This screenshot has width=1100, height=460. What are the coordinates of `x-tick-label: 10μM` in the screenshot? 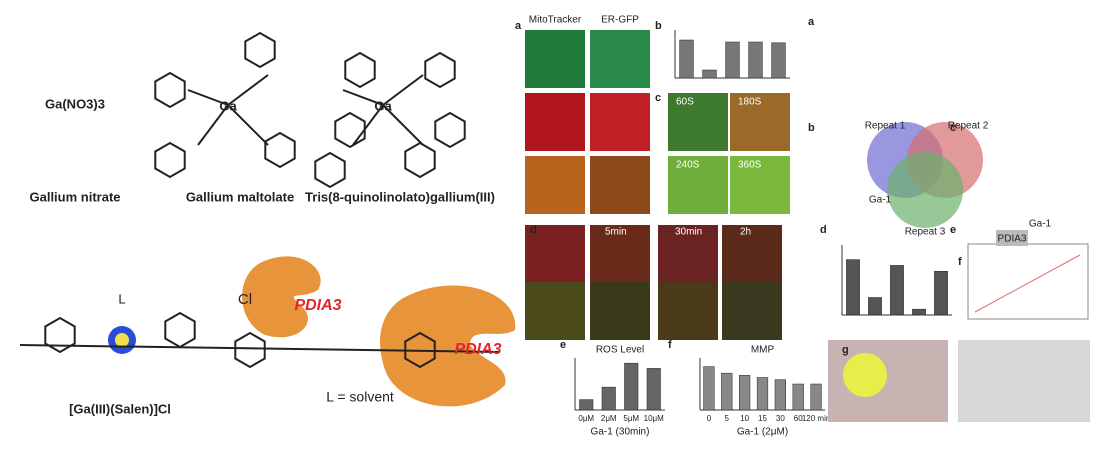 It's located at (654, 418).